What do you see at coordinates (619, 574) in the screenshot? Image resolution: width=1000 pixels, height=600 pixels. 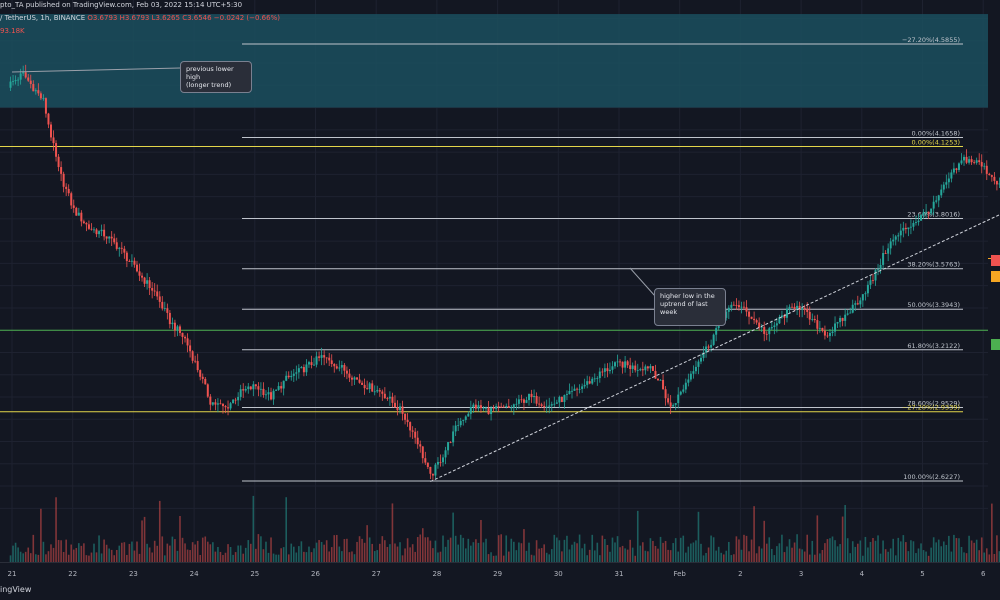 I see `time-tick-label: 31` at bounding box center [619, 574].